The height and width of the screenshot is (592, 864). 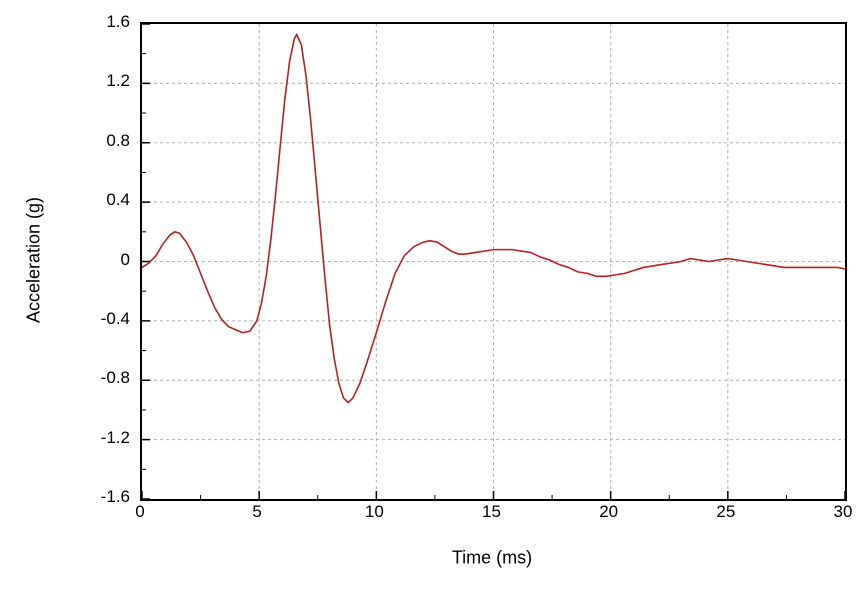 I want to click on y-tick-label: 1.6, so click(x=118, y=21).